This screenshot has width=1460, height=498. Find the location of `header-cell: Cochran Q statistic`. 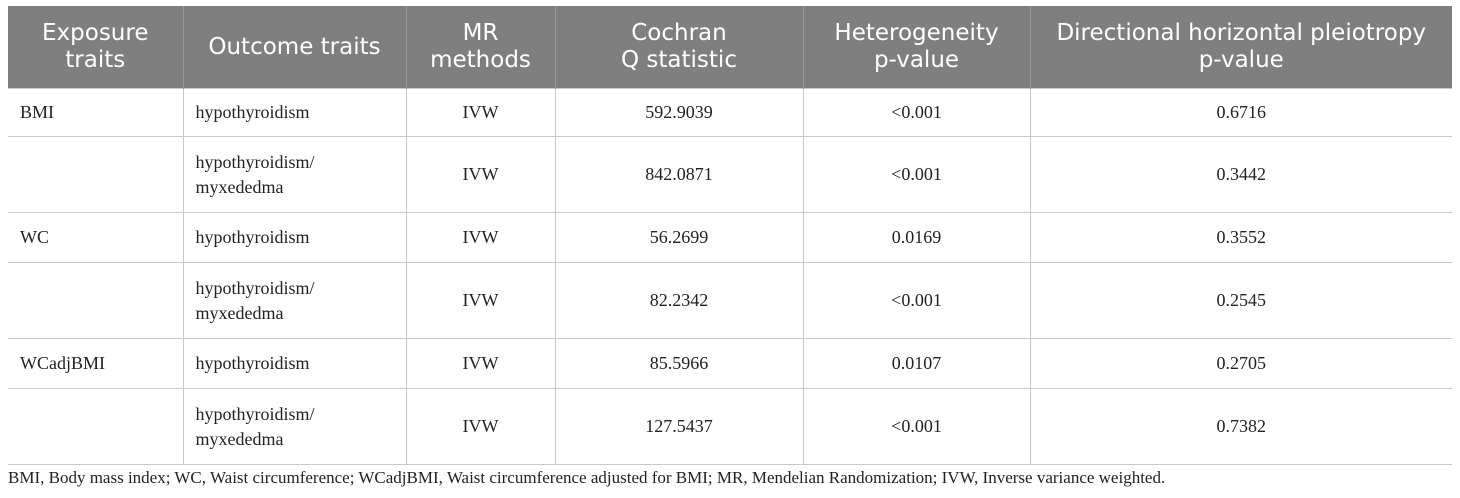

header-cell: Cochran Q statistic is located at coordinates (678, 47).